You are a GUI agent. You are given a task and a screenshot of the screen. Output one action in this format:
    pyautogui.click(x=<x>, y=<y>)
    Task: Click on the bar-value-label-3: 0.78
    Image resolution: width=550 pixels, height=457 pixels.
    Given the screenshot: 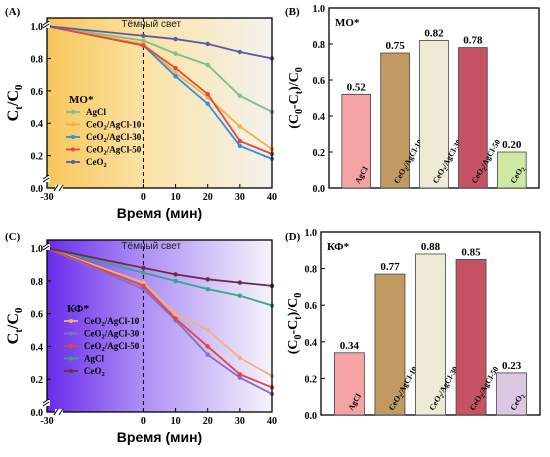 What is the action you would take?
    pyautogui.click(x=473, y=41)
    